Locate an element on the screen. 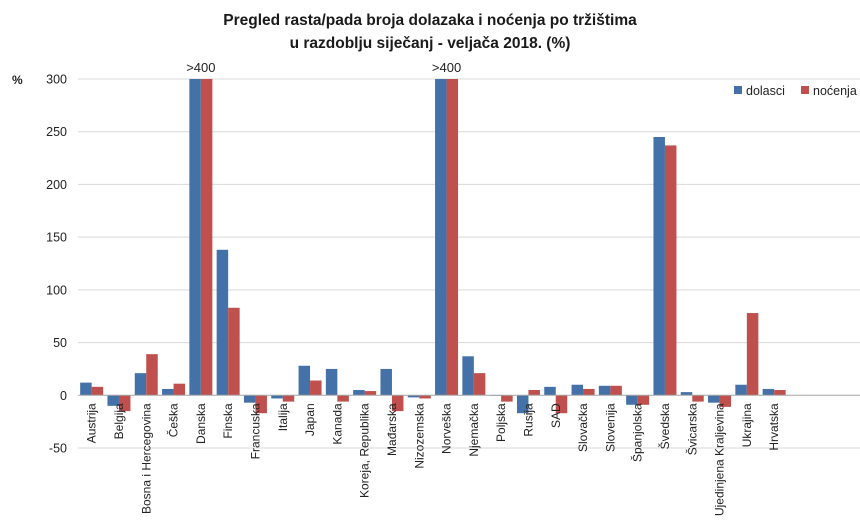  y-tick-label: 250 is located at coordinates (56, 132).